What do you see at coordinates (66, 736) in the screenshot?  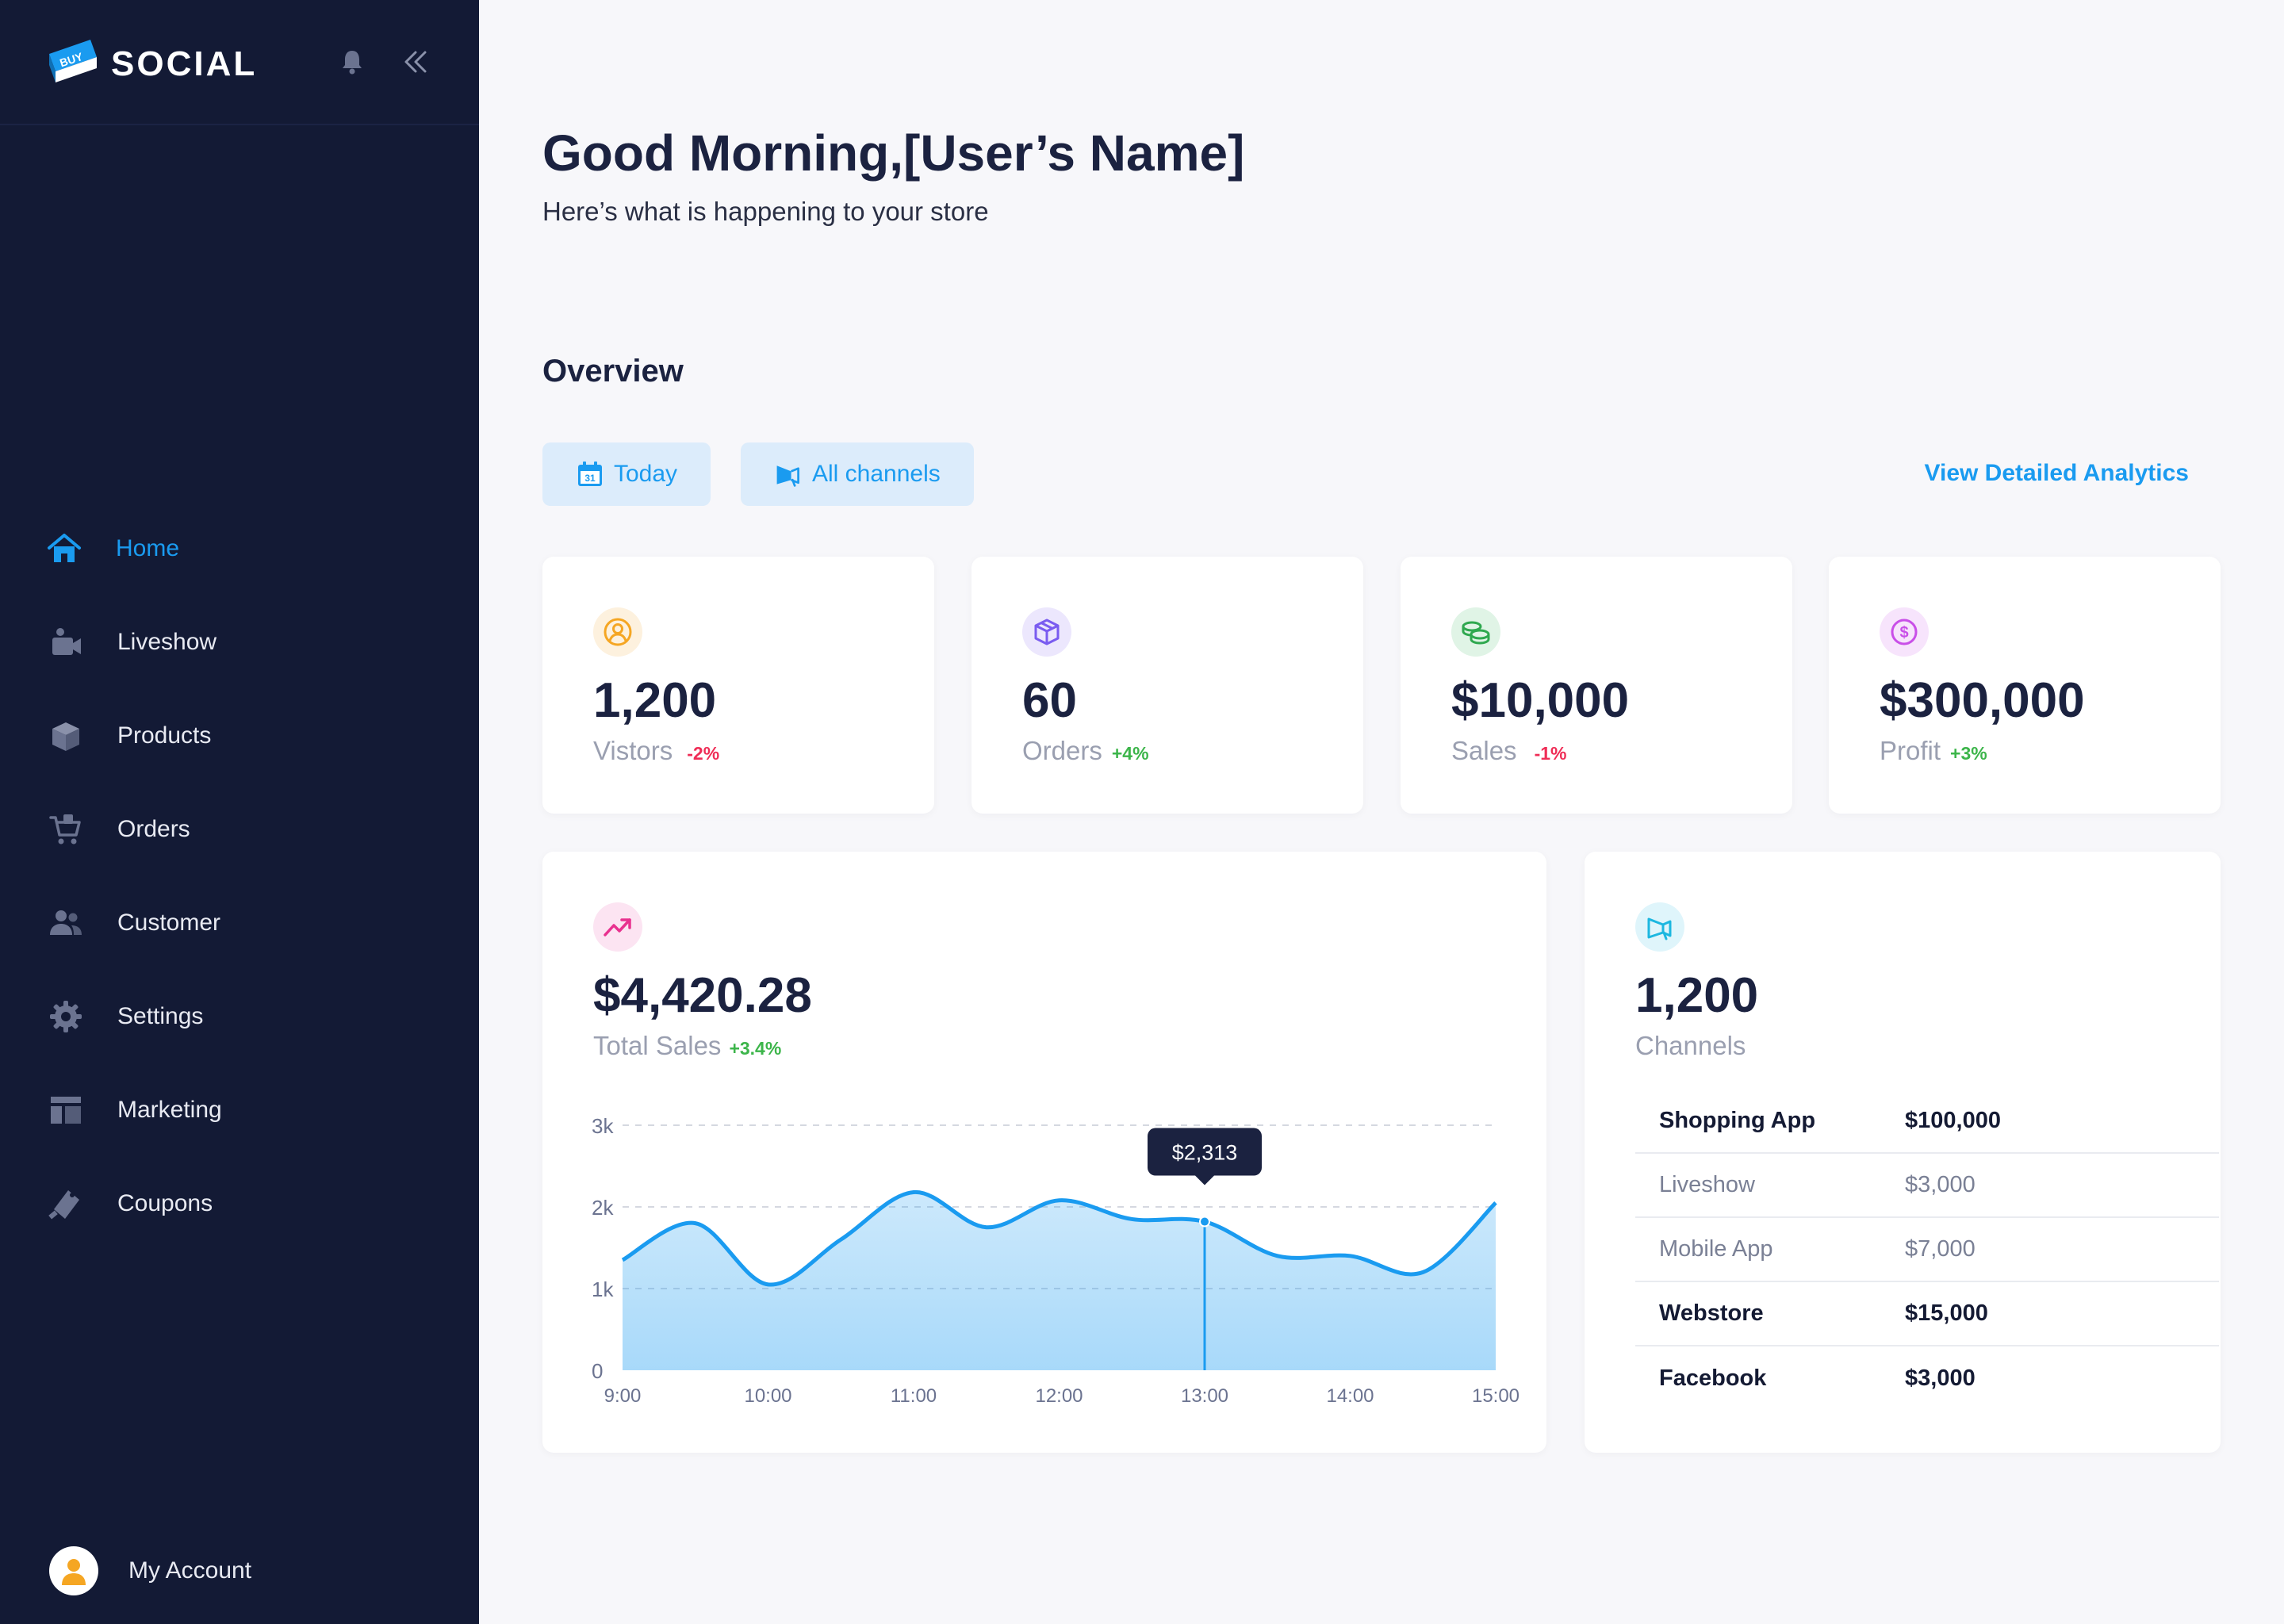 I see `box-icon` at bounding box center [66, 736].